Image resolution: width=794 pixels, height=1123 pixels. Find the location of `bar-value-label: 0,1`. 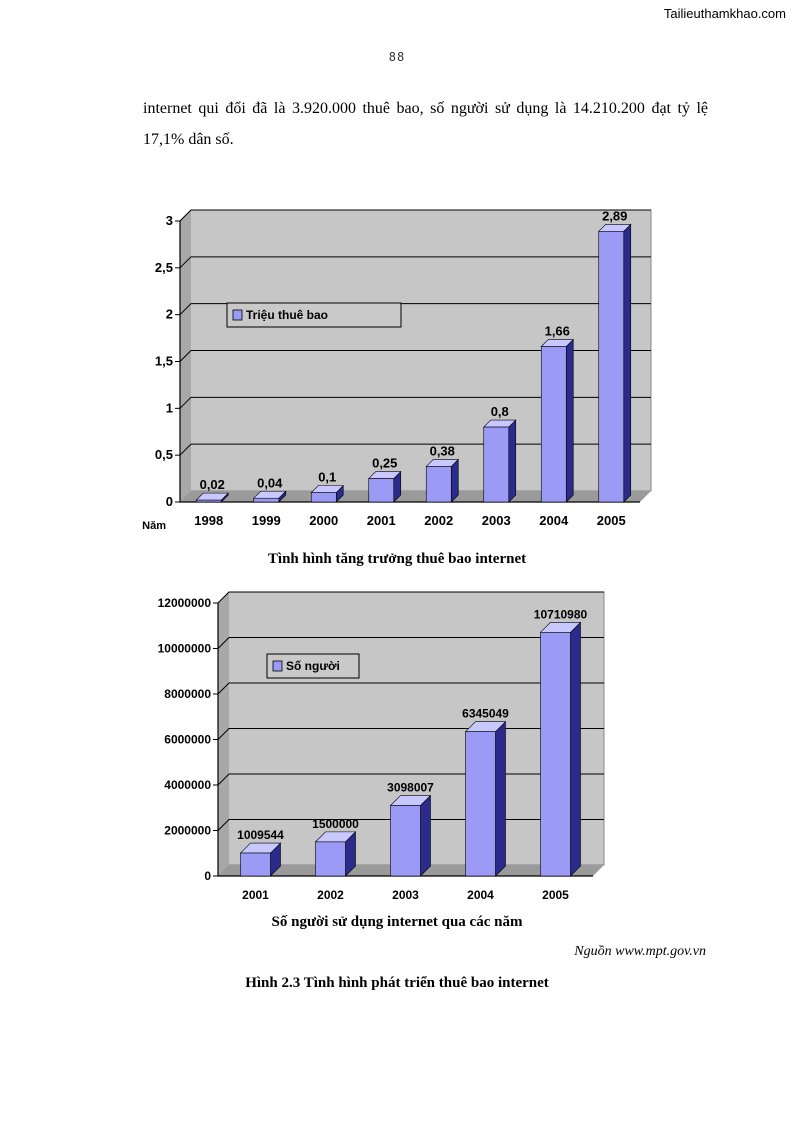

bar-value-label: 0,1 is located at coordinates (327, 477).